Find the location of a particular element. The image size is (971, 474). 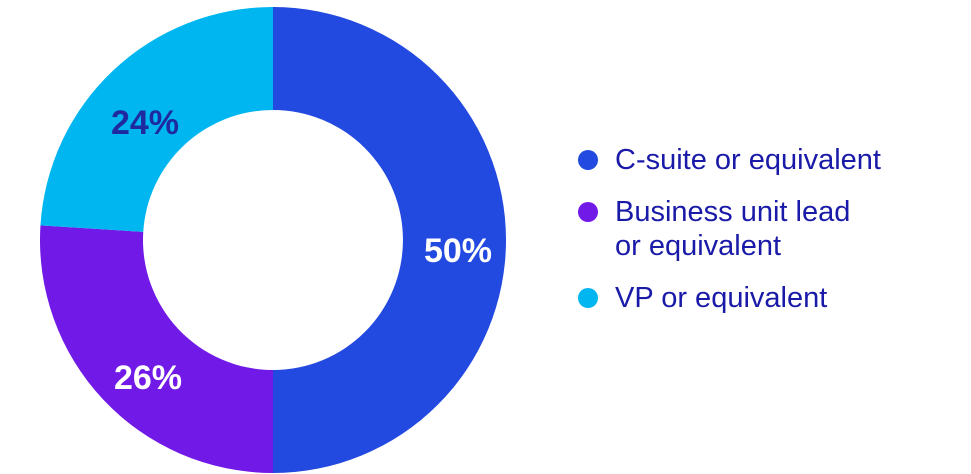

legend-label-line: C-suite or equivalent is located at coordinates (748, 160).